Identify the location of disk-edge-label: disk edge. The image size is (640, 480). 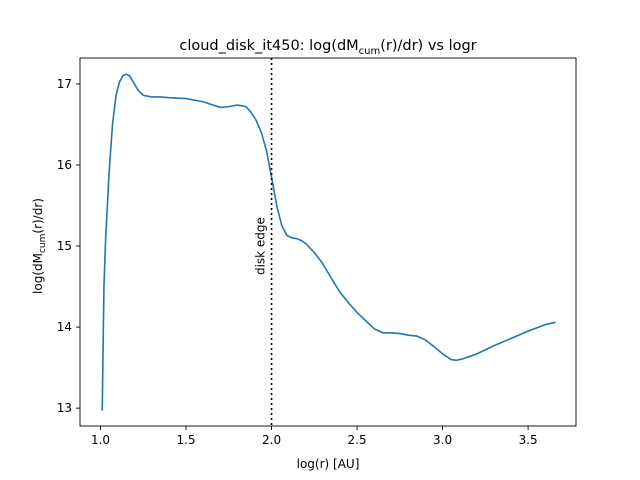
(261, 246).